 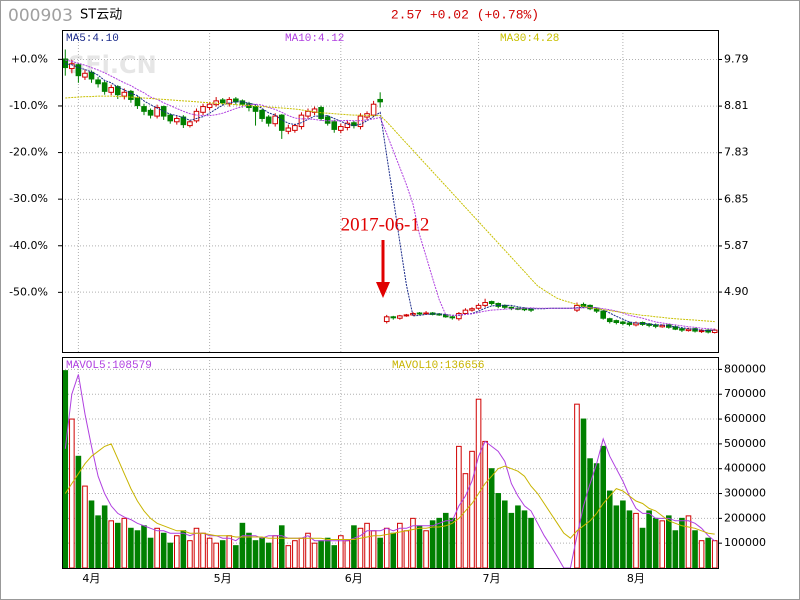 I want to click on y2-tick-label: +0.0%, so click(x=29, y=58).